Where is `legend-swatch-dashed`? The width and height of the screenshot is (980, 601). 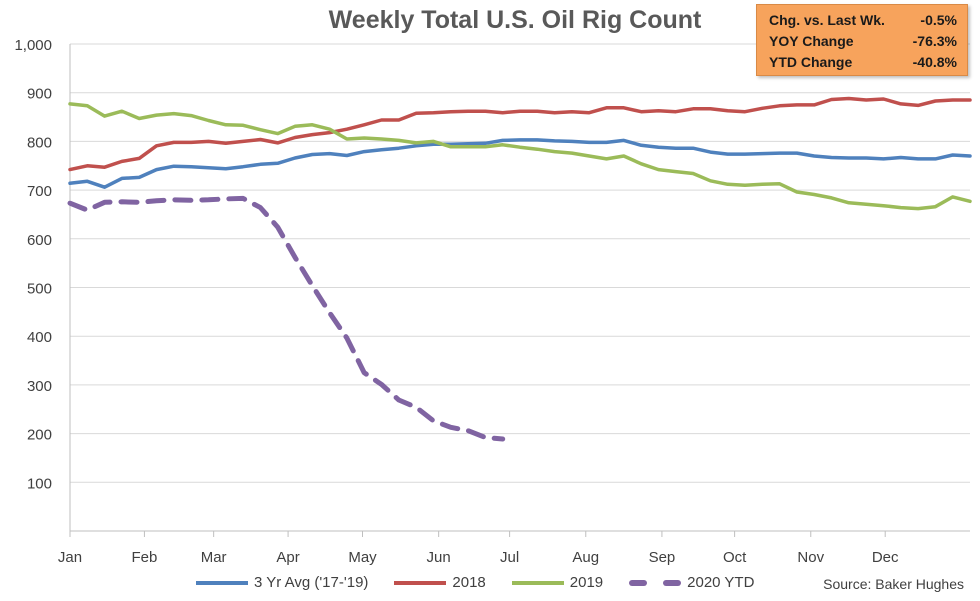
legend-swatch-dashed is located at coordinates (655, 582).